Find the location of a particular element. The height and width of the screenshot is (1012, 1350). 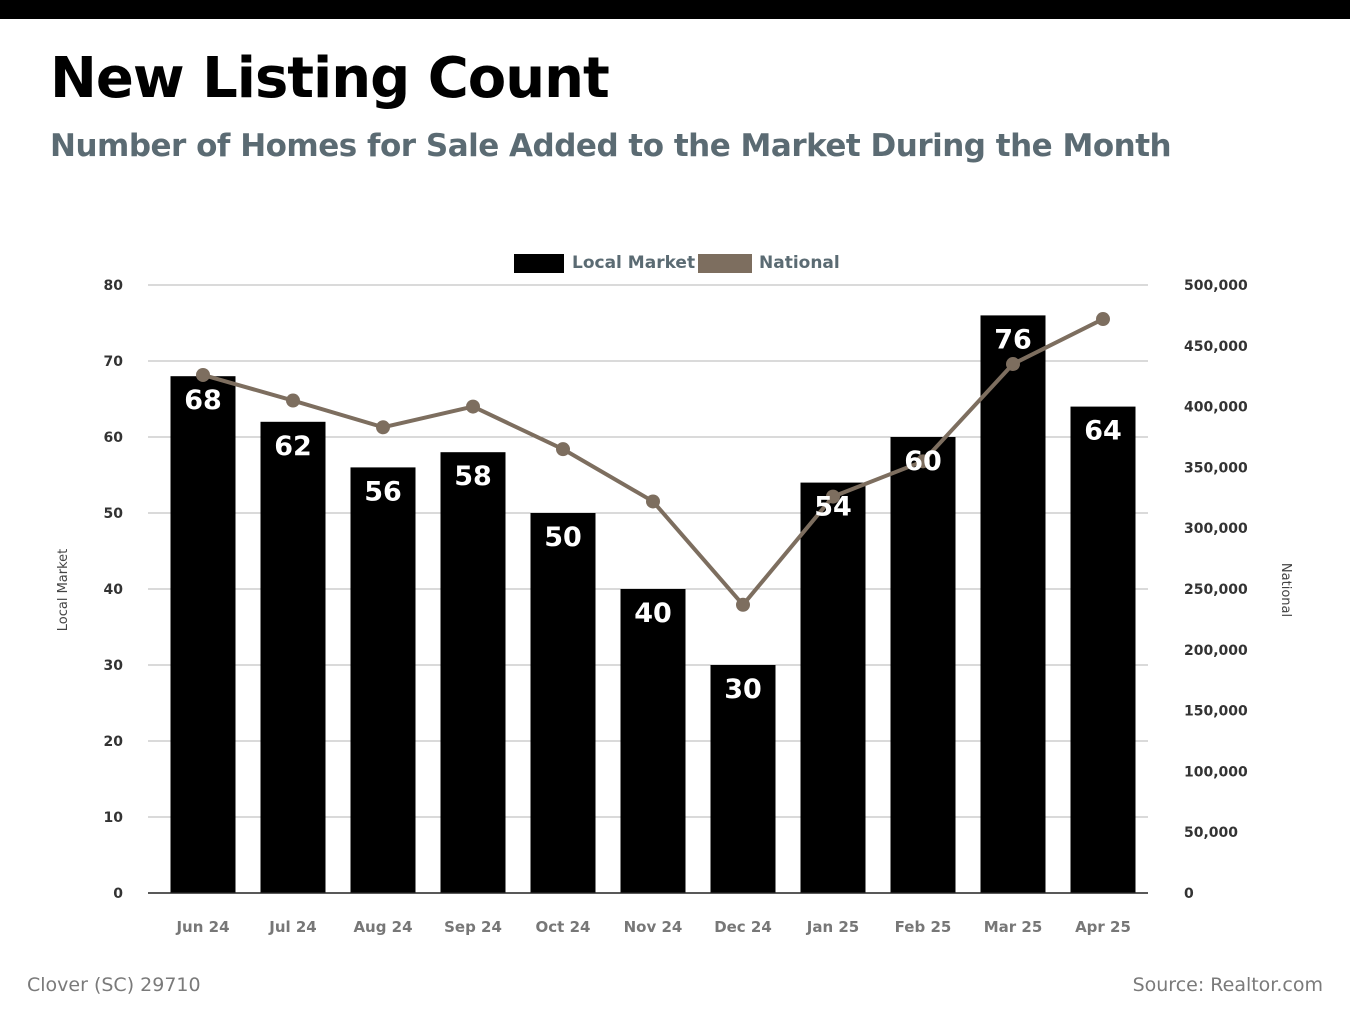

page-title: New Listing Count is located at coordinates (330, 78).